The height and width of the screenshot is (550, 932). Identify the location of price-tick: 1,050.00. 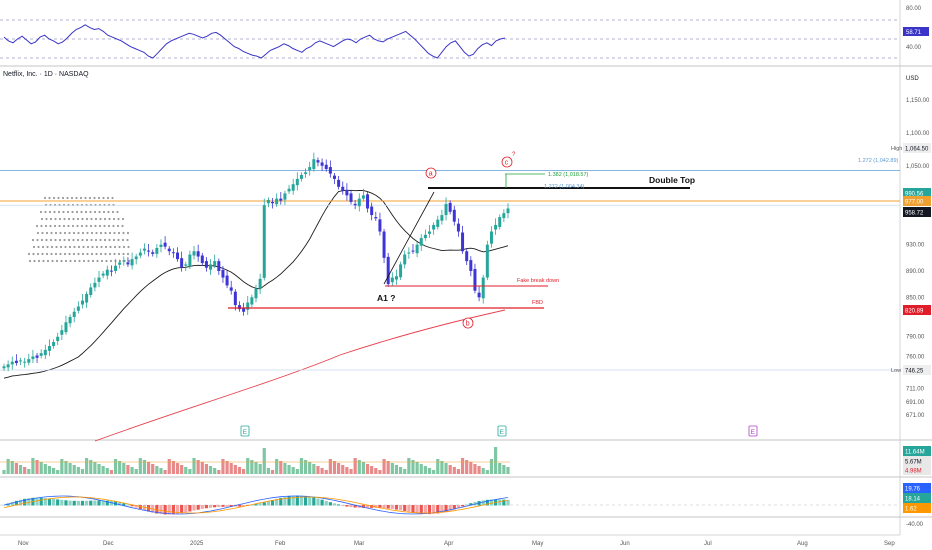
(918, 167).